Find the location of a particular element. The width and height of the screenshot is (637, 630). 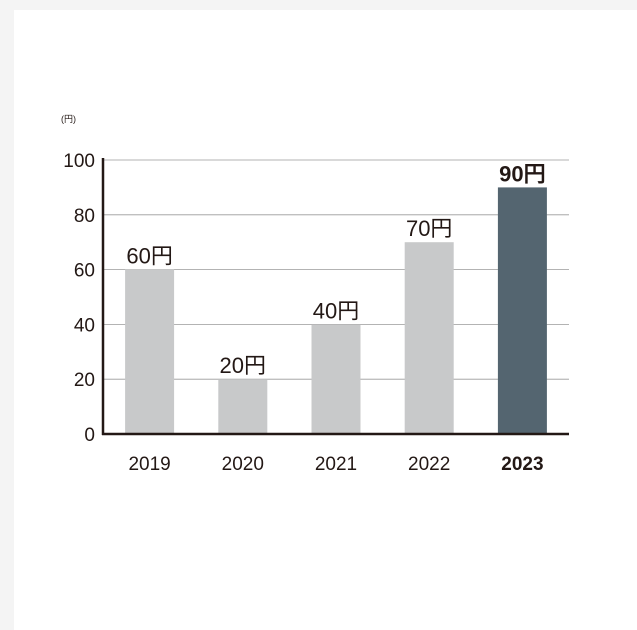

bar-2022 is located at coordinates (429, 338).